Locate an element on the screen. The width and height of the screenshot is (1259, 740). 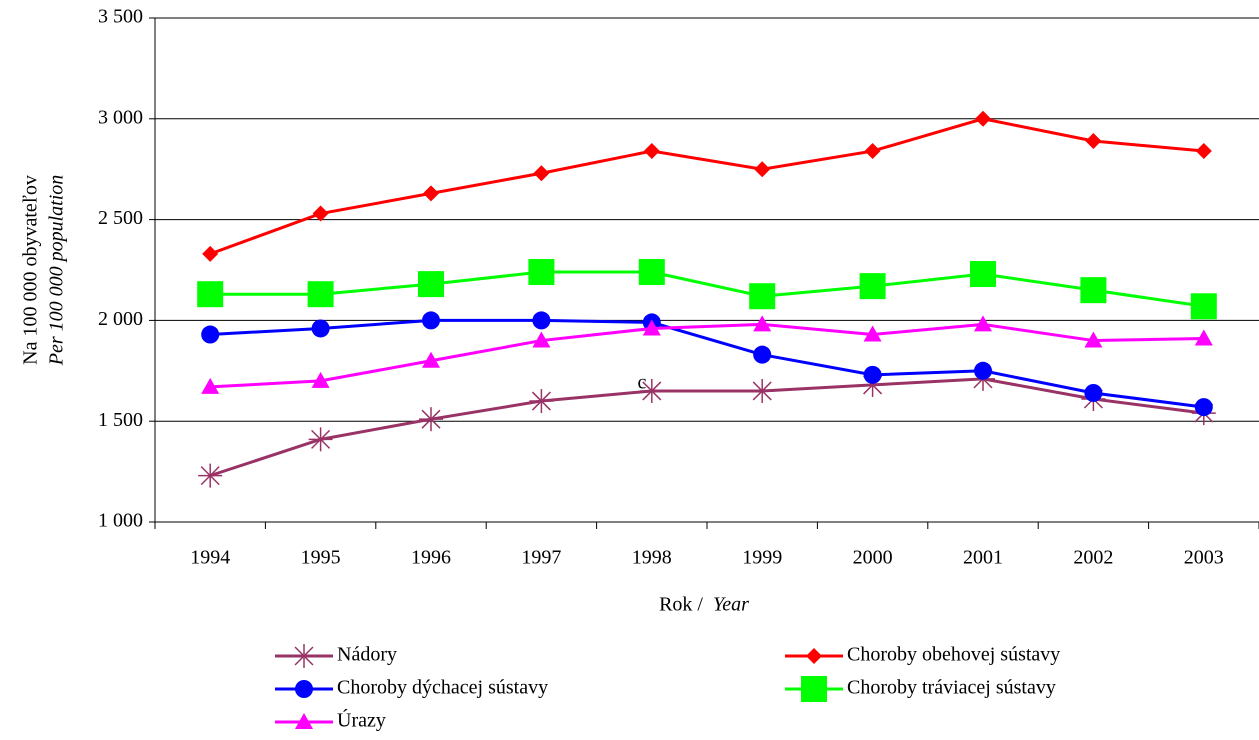
x-axis-label: Rok / is located at coordinates (681, 605).